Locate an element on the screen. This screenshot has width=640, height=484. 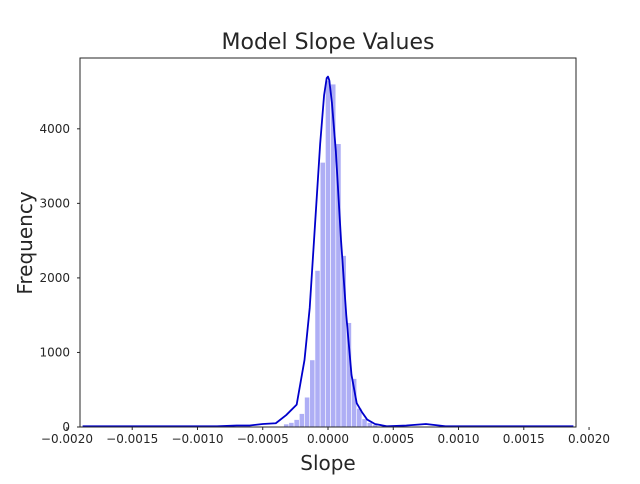
y-axis-label: Frequency is located at coordinates (25, 242).